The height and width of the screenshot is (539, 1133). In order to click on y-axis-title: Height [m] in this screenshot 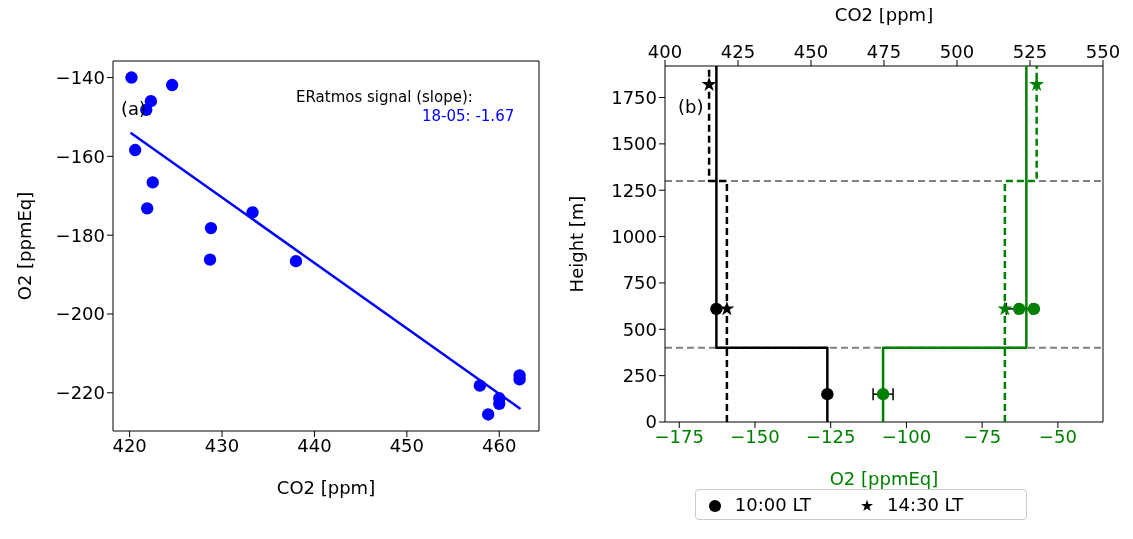, I will do `click(576, 244)`.